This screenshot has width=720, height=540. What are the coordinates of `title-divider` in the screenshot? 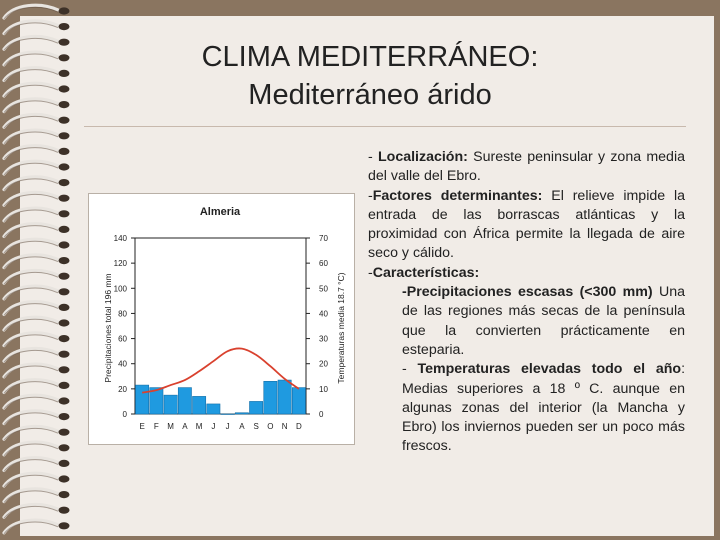 It's located at (385, 126).